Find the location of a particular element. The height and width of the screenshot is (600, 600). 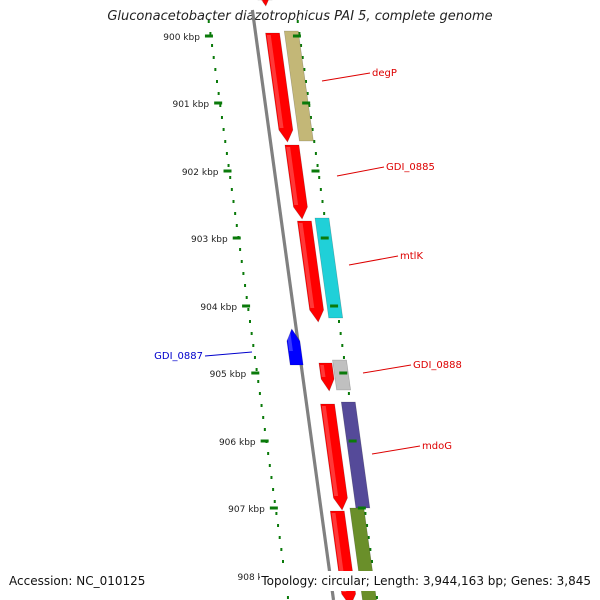

cds-arrow-mtlk is located at coordinates (310, 271).